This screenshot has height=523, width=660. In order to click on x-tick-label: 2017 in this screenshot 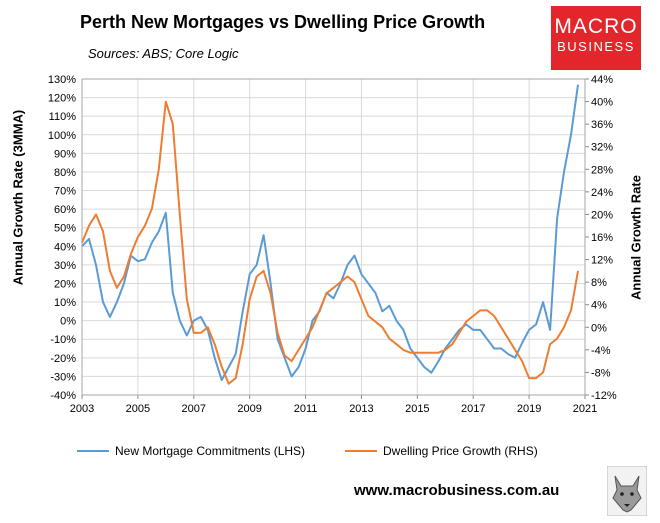, I will do `click(473, 409)`.